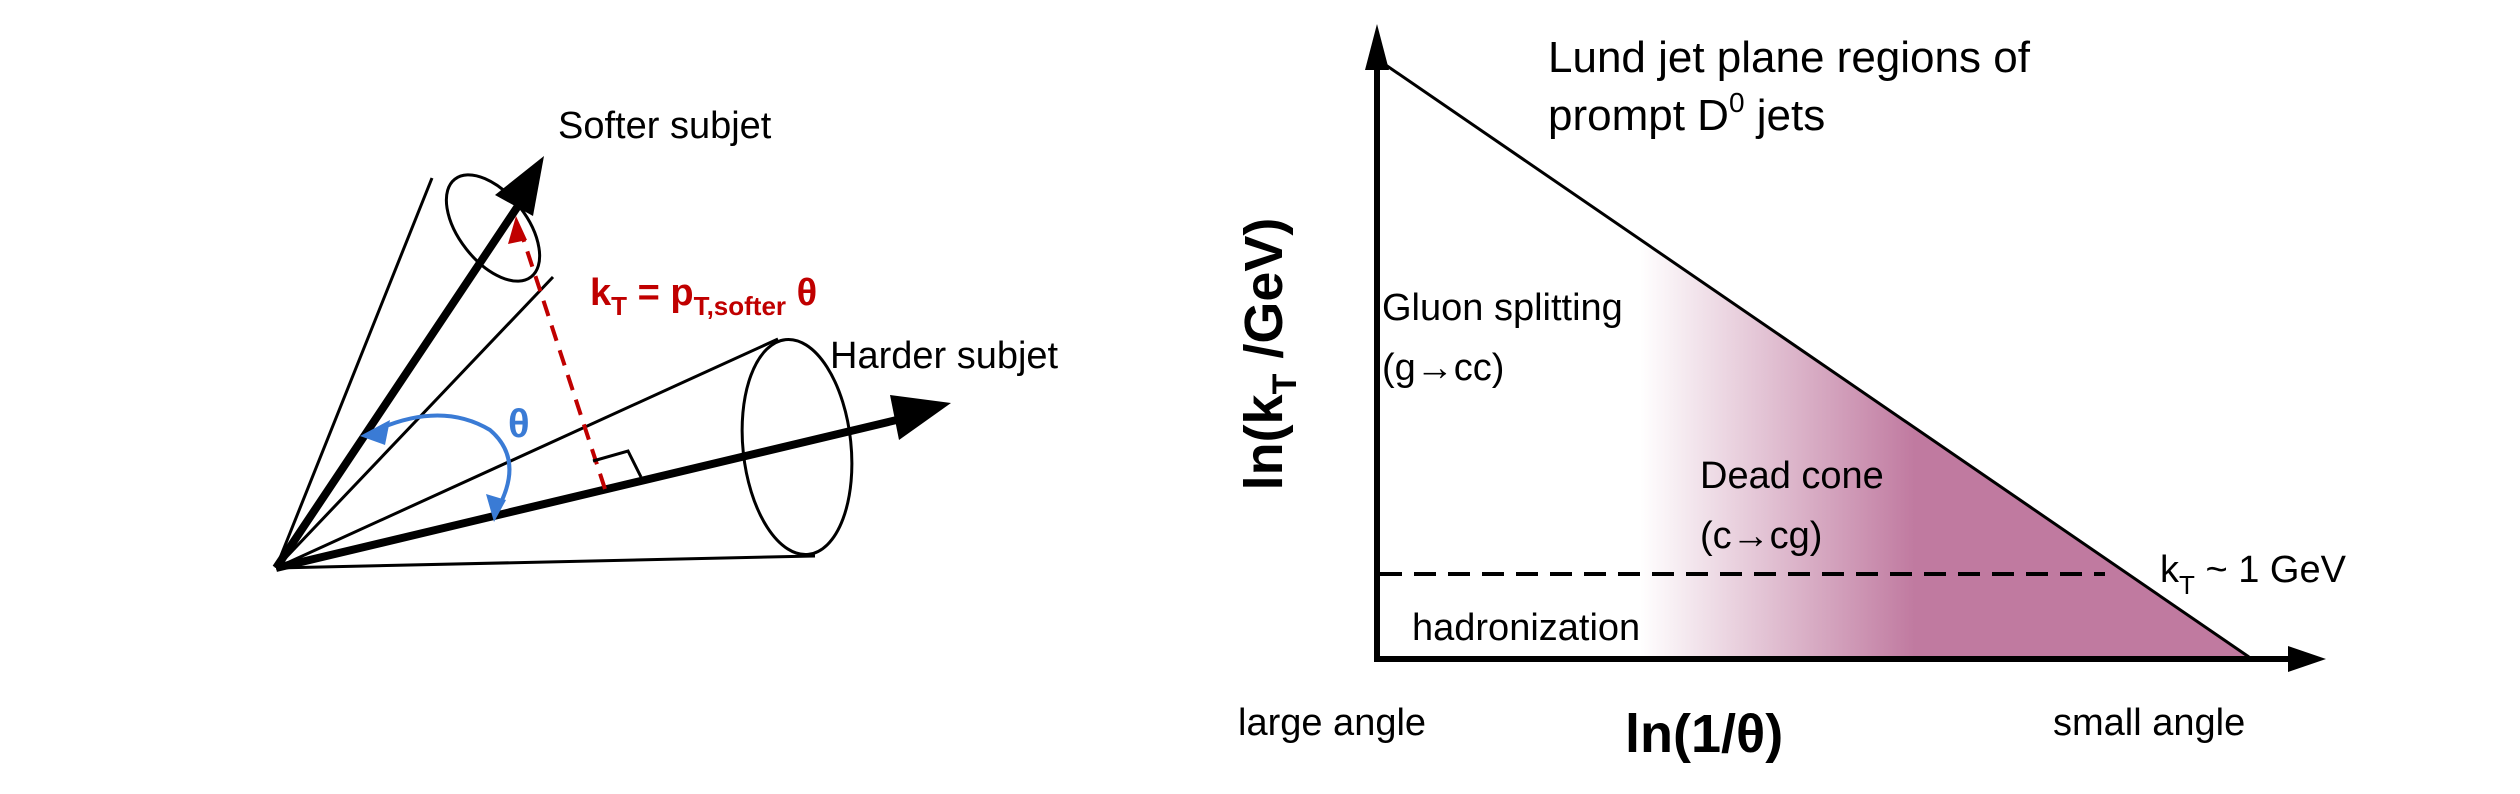  What do you see at coordinates (1443, 368) in the screenshot?
I see `gluon-splitting-process: (g→cc)` at bounding box center [1443, 368].